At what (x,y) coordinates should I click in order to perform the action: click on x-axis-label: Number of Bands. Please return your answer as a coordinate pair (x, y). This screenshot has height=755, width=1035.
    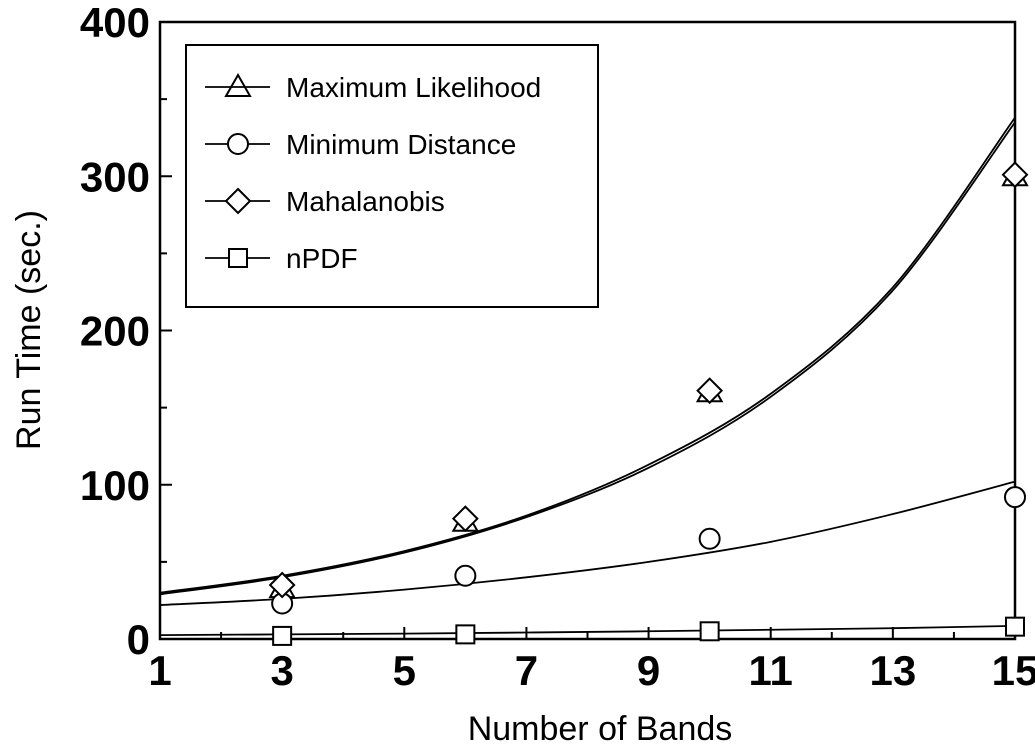
    Looking at the image, I should click on (600, 729).